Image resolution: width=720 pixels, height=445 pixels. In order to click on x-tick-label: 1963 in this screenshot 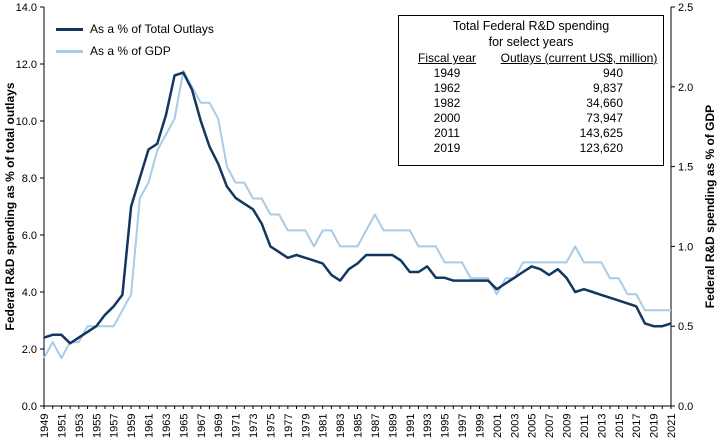, I will do `click(167, 426)`.